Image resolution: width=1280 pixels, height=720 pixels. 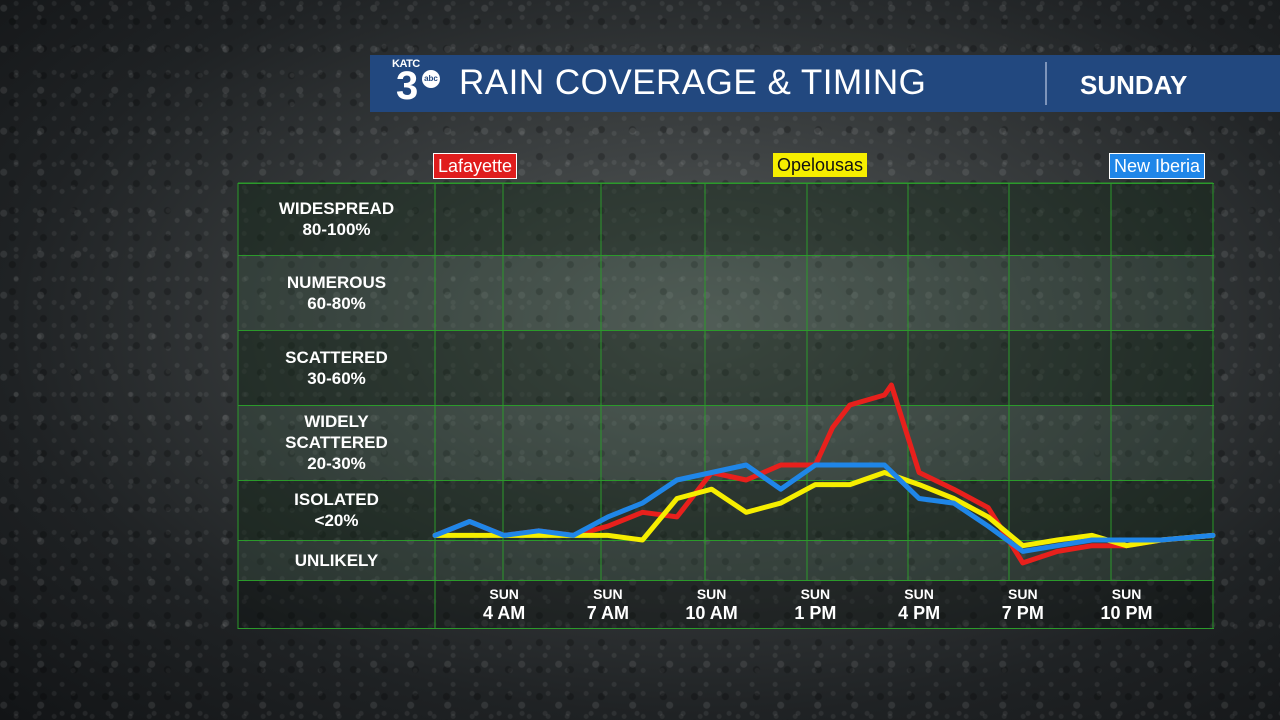 I want to click on legend-new-iberia: New Iberia, so click(x=1157, y=166).